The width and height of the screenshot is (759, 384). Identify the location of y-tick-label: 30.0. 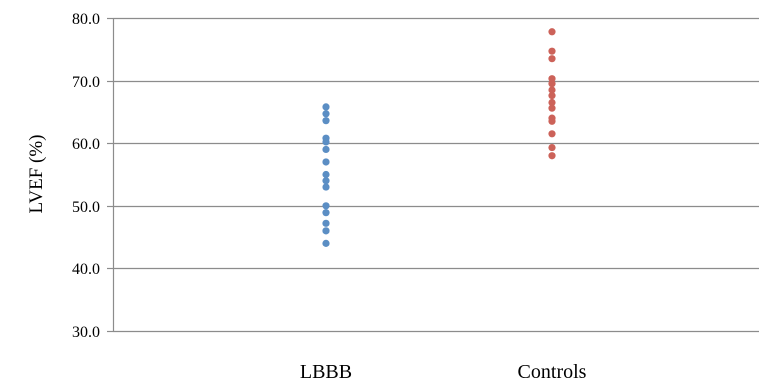
(86, 332).